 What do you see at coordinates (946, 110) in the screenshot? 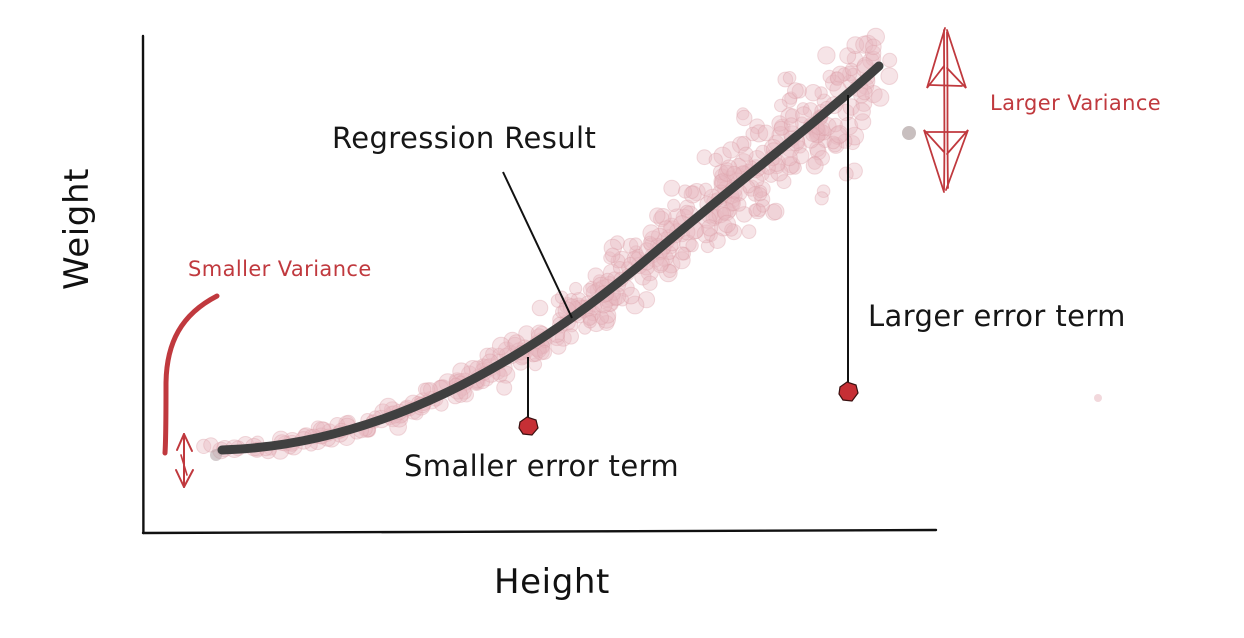
I see `larger-variance-arrow` at bounding box center [946, 110].